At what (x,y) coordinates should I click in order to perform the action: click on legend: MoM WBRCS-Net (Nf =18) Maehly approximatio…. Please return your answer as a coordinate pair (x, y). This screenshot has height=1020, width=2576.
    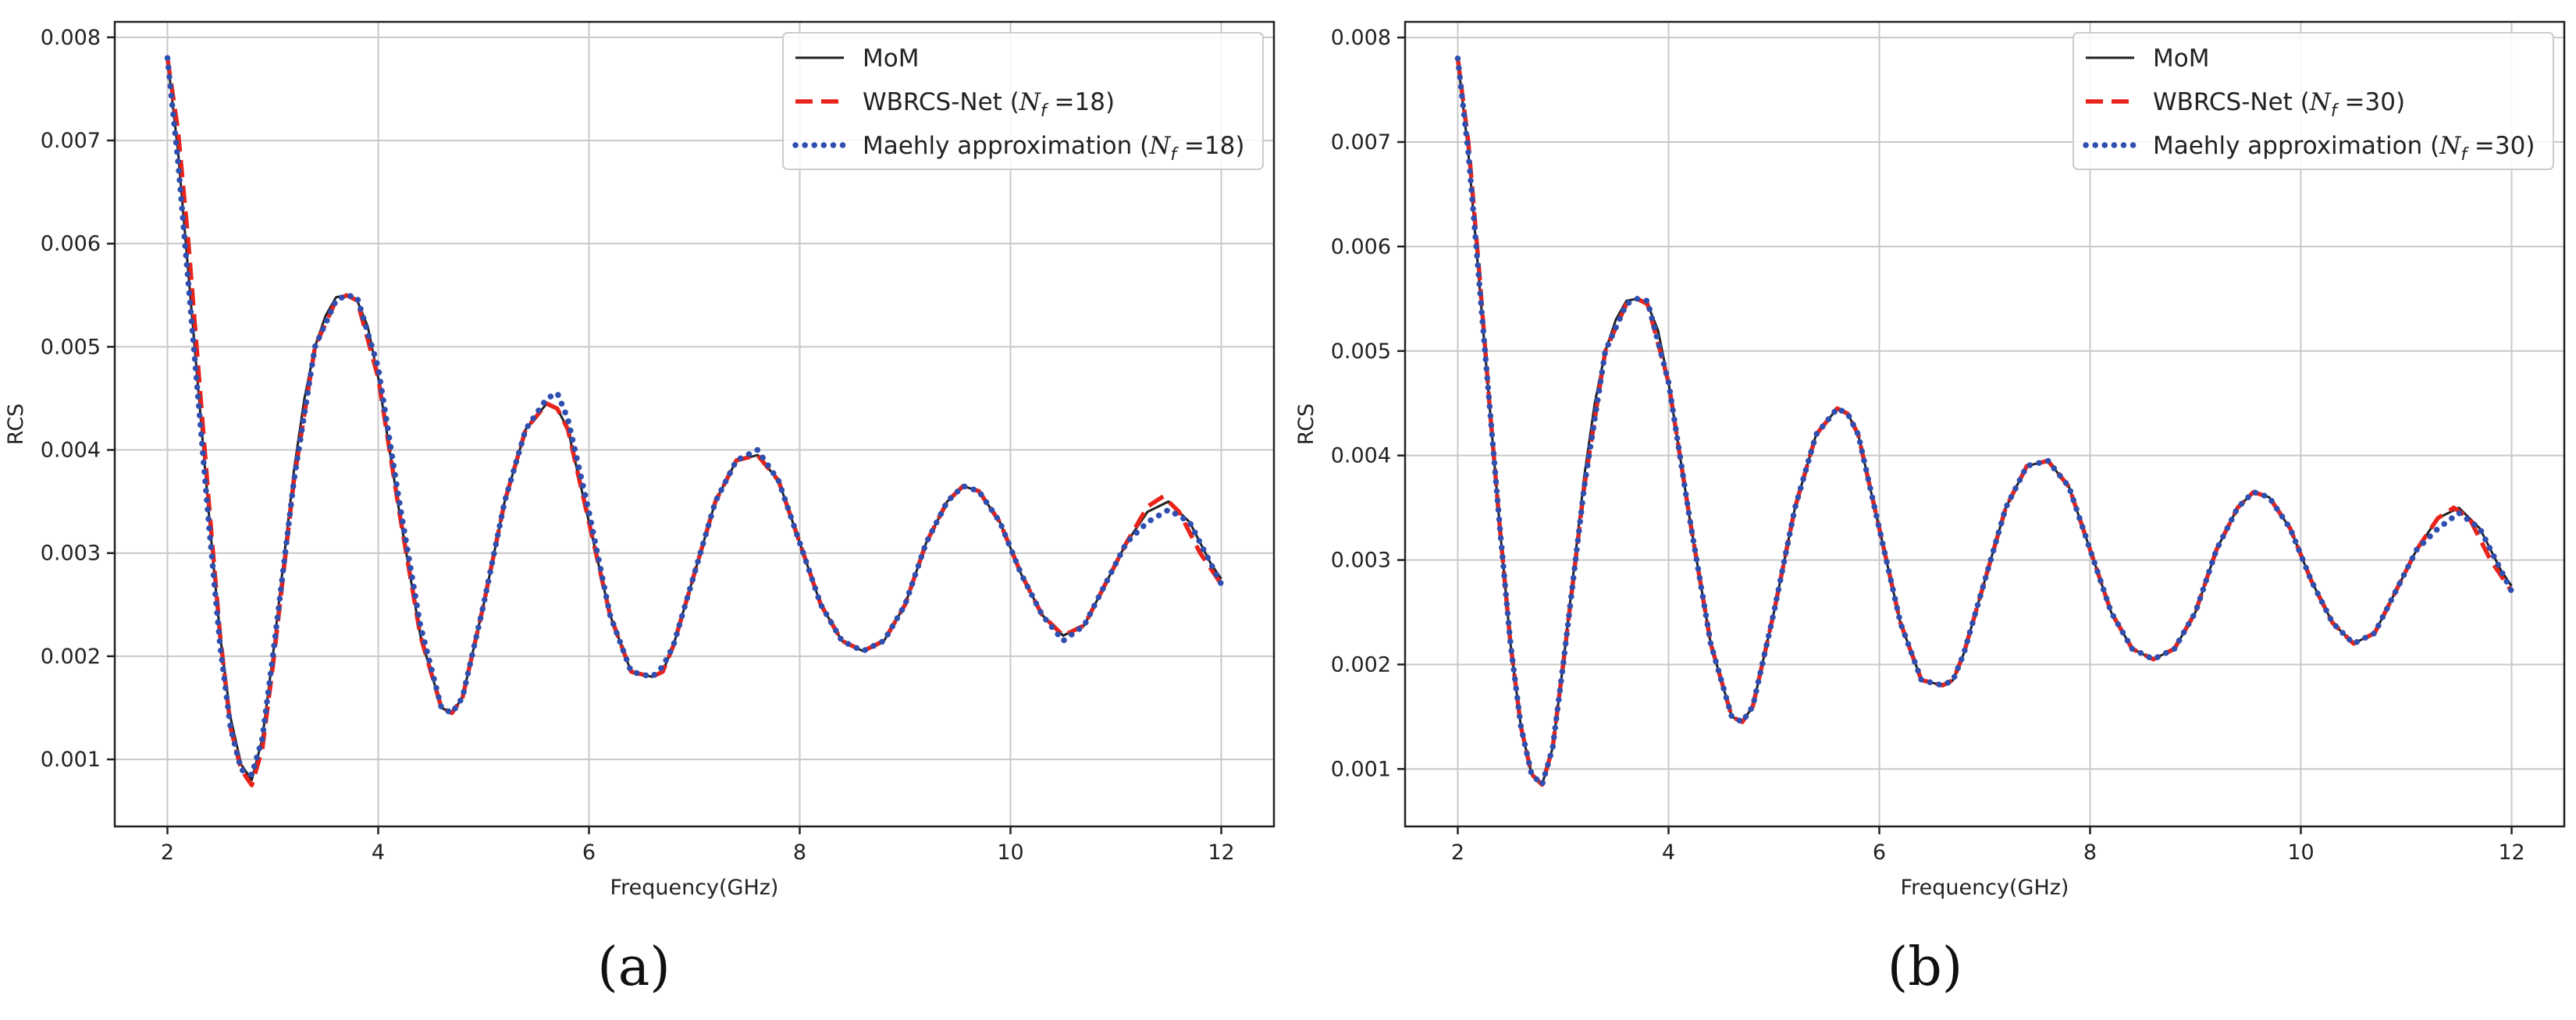
    Looking at the image, I should click on (1023, 101).